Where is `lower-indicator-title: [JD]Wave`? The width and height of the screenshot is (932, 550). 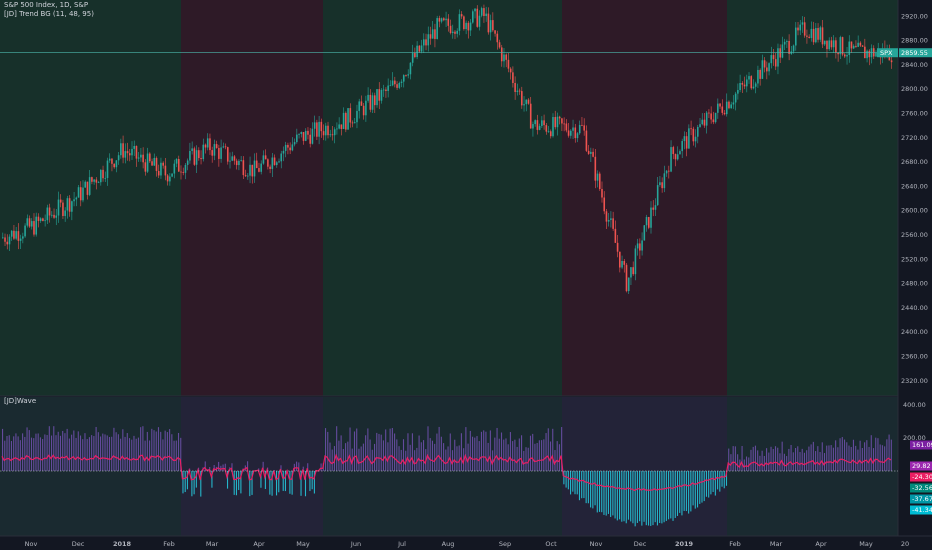
lower-indicator-title: [JD]Wave is located at coordinates (20, 401).